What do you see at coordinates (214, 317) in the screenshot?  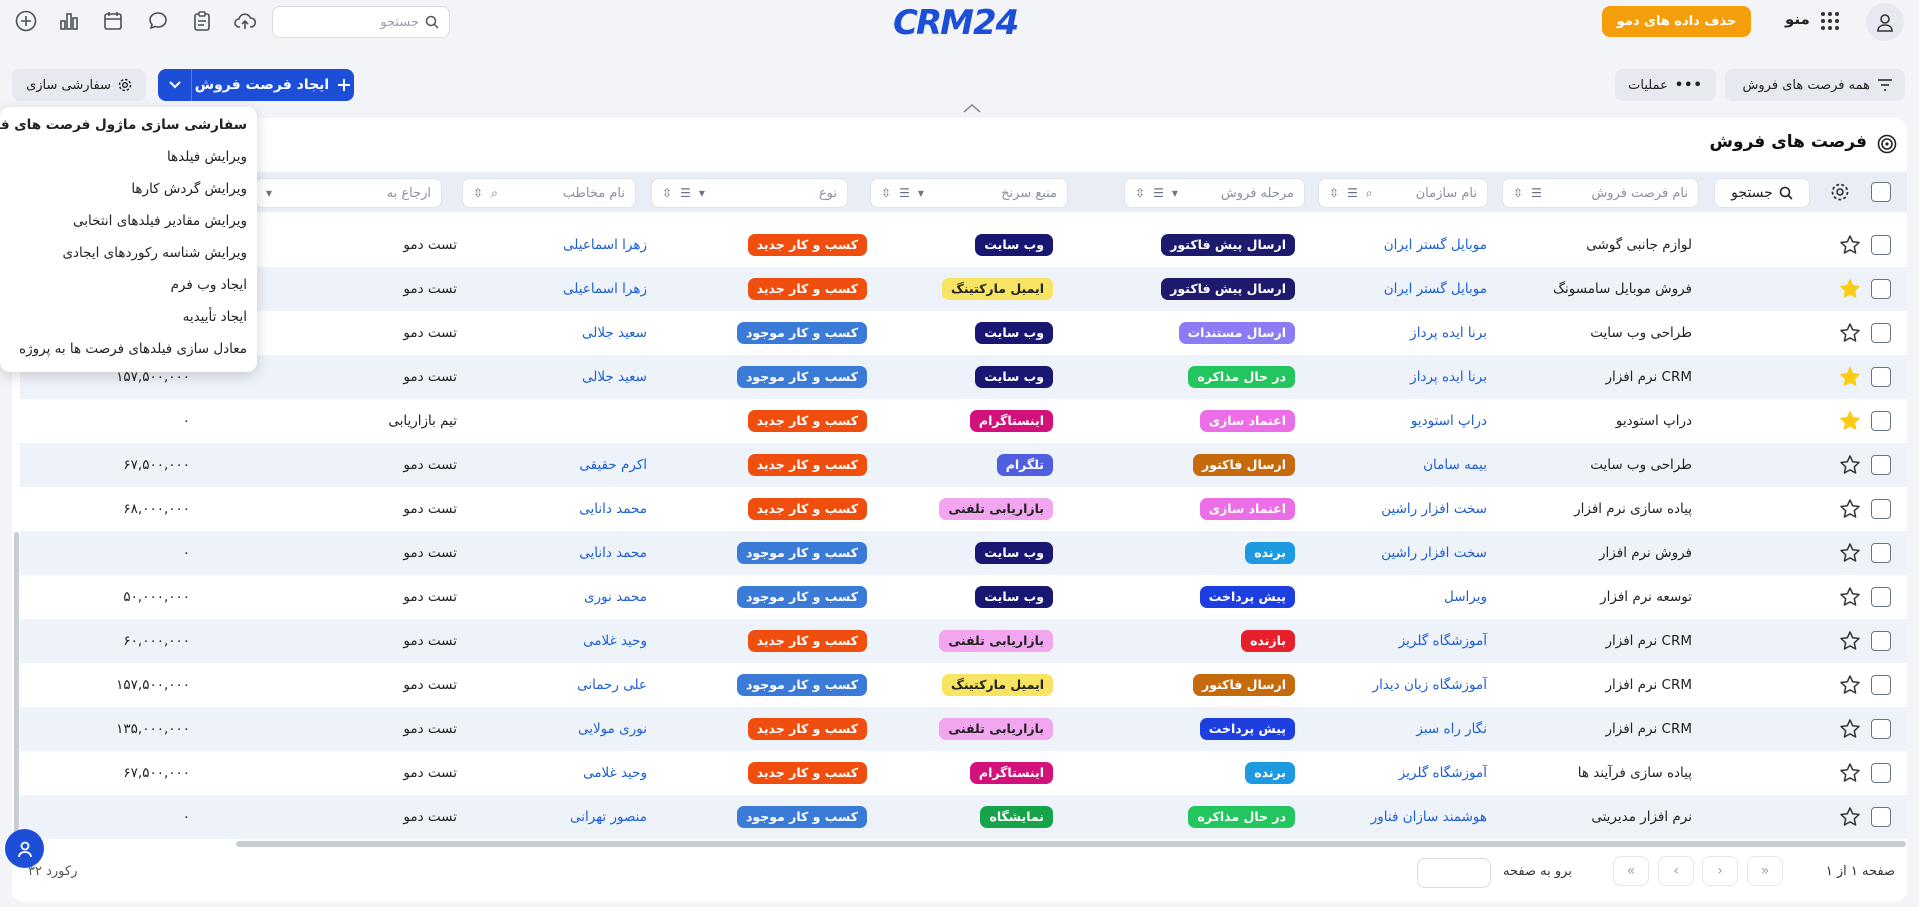 I see `menu-create-approval: ایجاد تأییدیه` at bounding box center [214, 317].